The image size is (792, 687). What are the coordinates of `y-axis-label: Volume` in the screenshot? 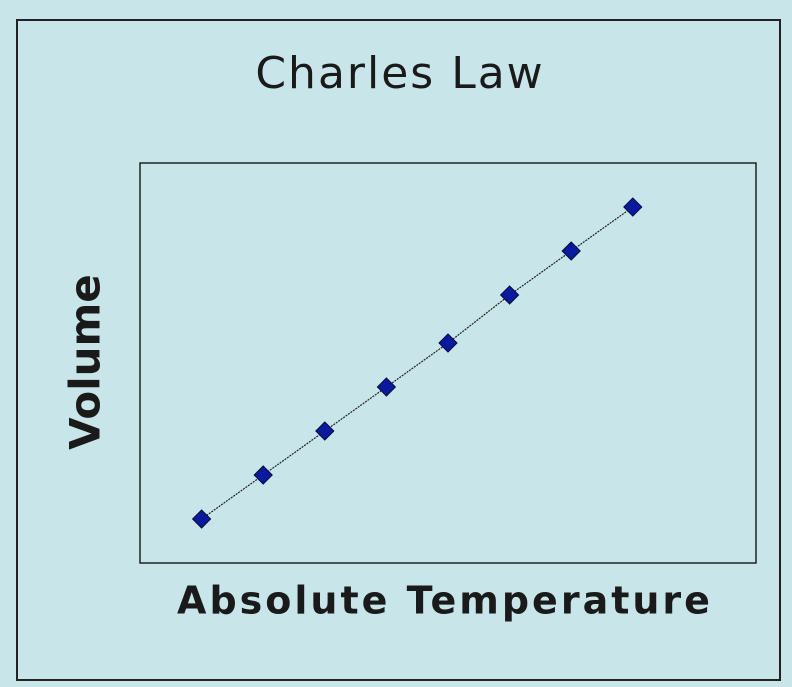 It's located at (85, 362).